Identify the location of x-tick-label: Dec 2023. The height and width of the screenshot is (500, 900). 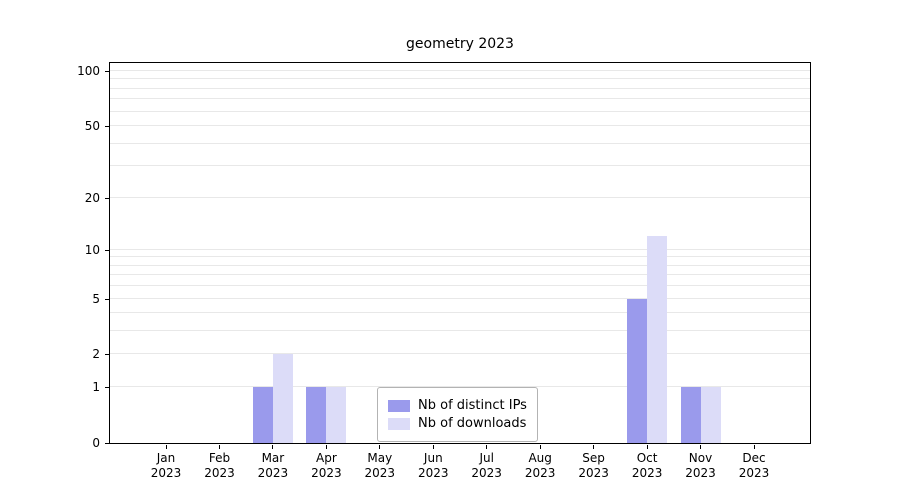
(754, 466).